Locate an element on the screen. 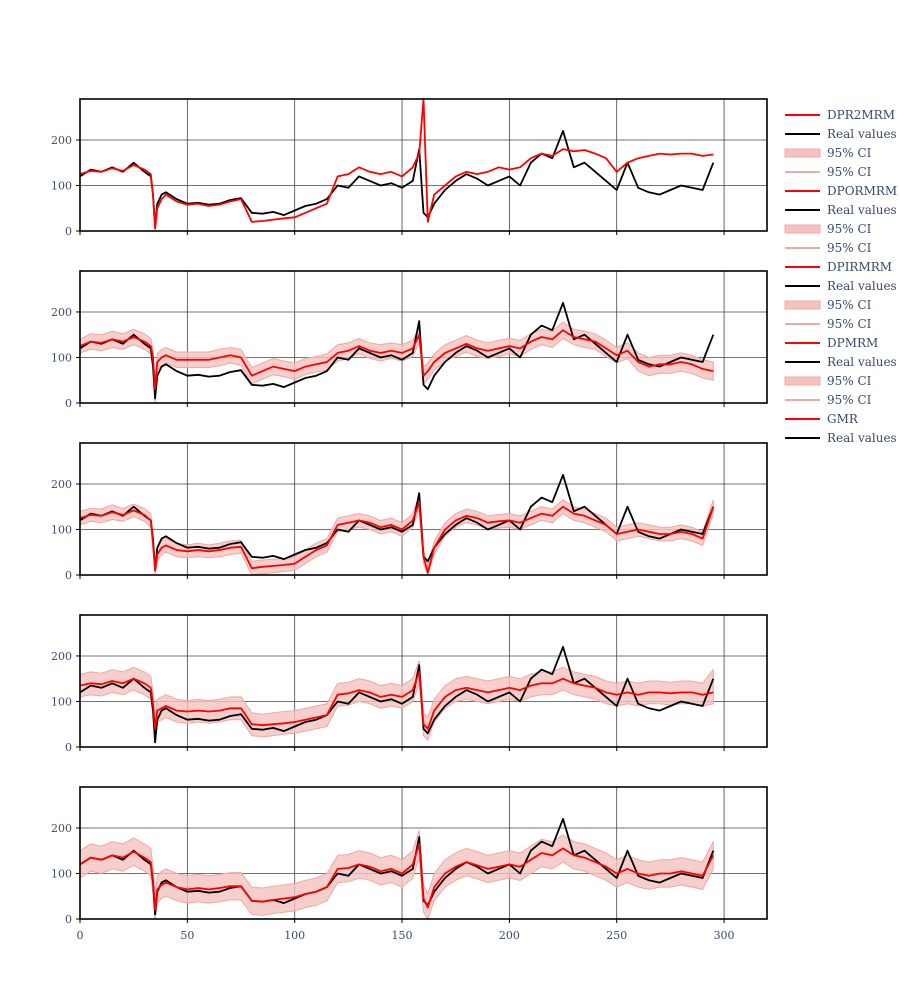  panel-dpormrm: 0 100 200 is located at coordinates (409, 340).